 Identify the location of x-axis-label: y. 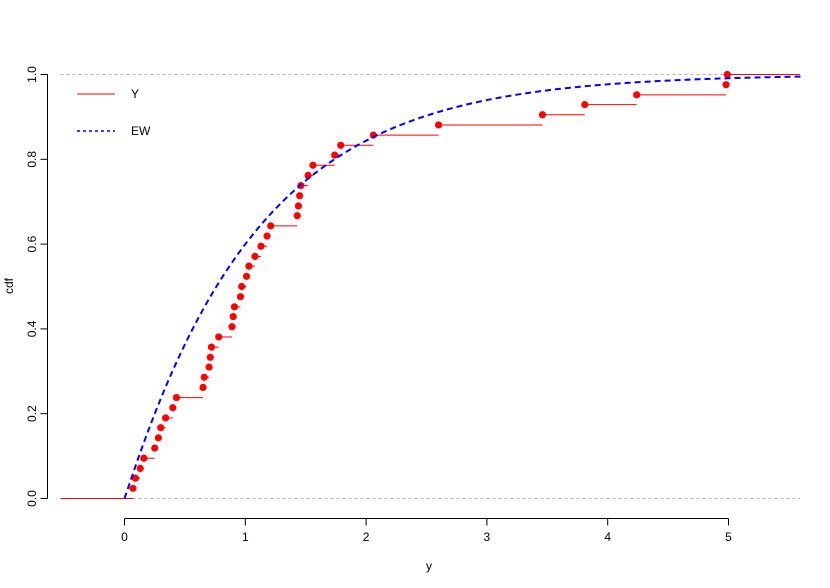
(429, 566).